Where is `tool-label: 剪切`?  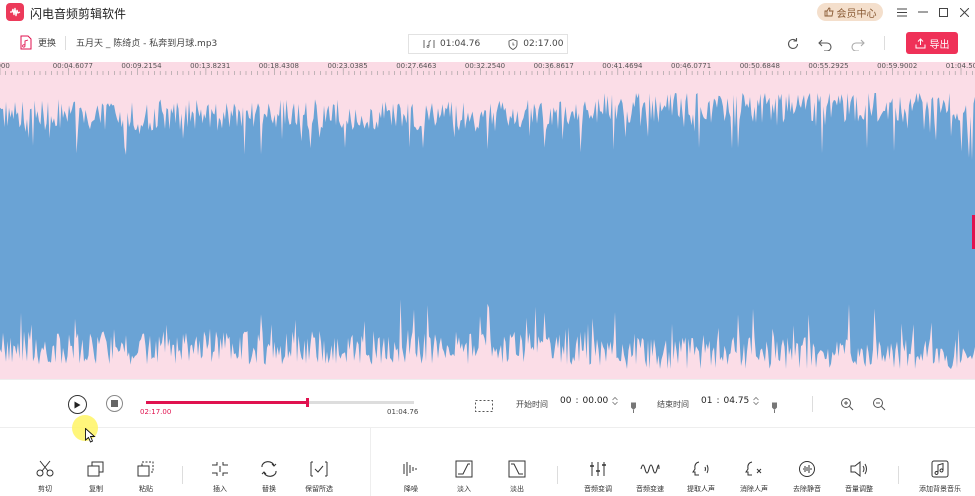
tool-label: 剪切 is located at coordinates (45, 489).